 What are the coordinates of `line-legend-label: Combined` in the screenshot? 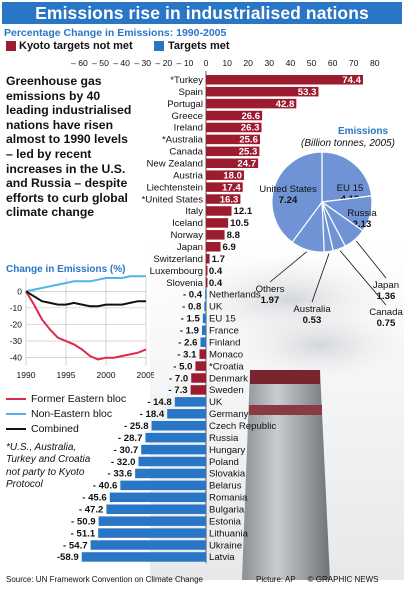 It's located at (55, 428).